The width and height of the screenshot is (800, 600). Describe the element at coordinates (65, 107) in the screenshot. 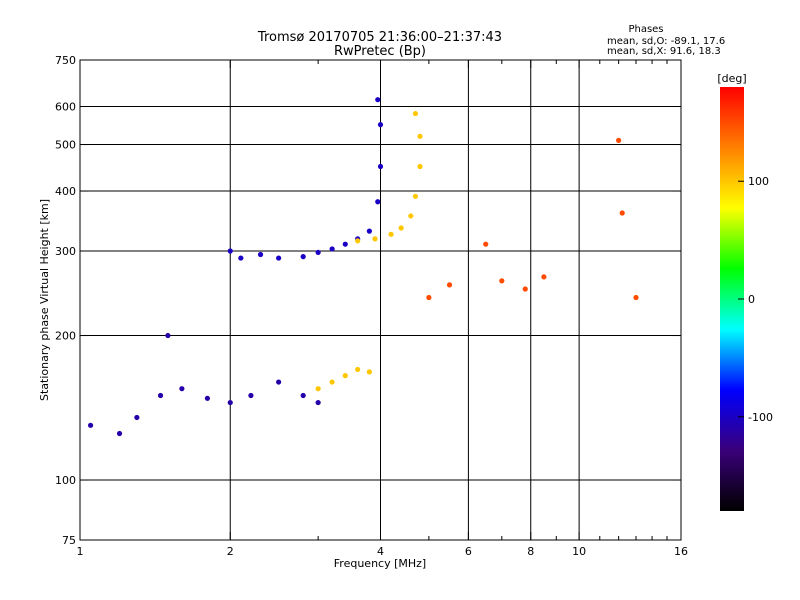

I see `y-tick-label: 600` at that location.